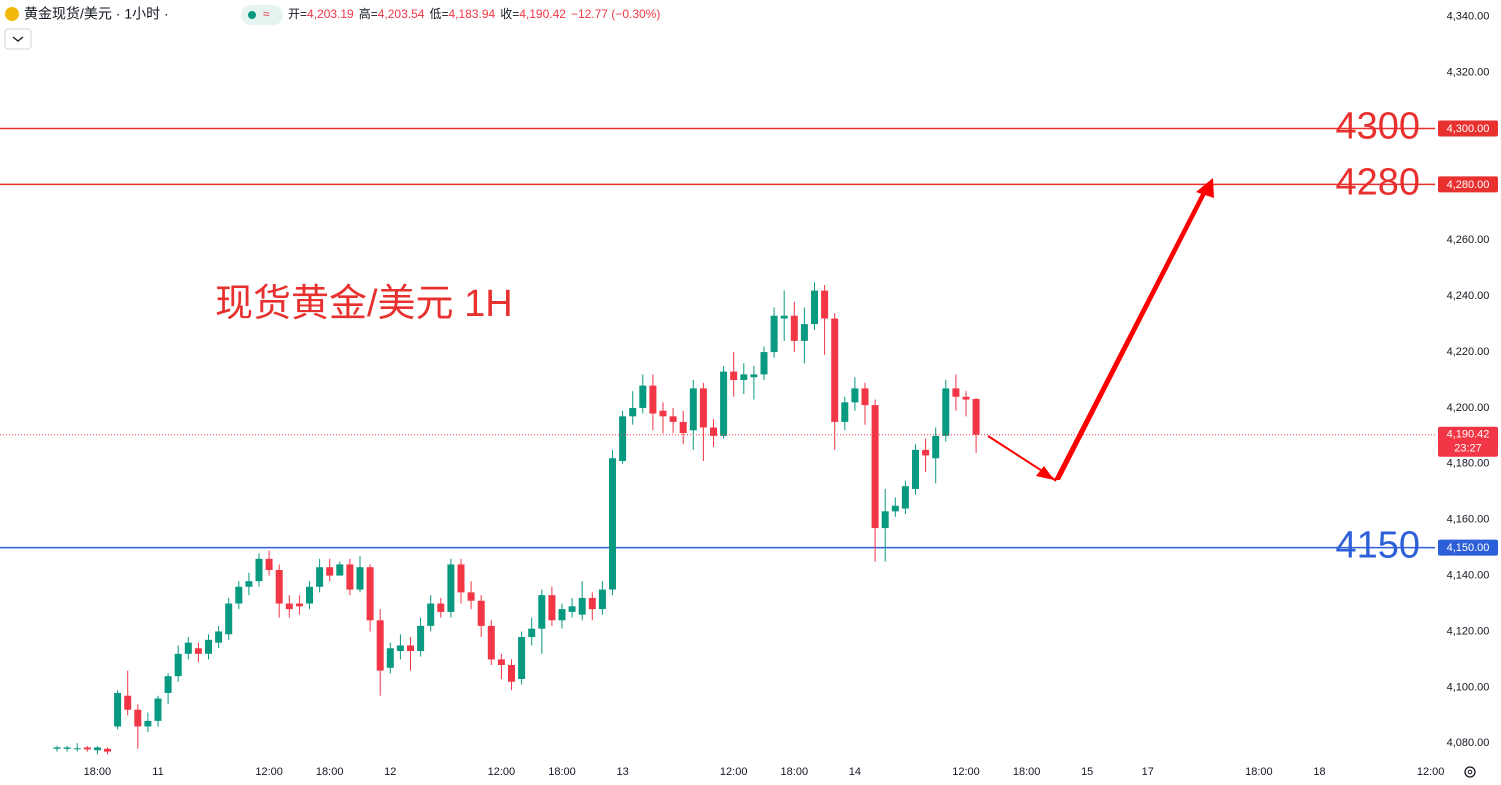 The width and height of the screenshot is (1501, 785). Describe the element at coordinates (368, 13) in the screenshot. I see `ohlc-label: 高=` at that location.